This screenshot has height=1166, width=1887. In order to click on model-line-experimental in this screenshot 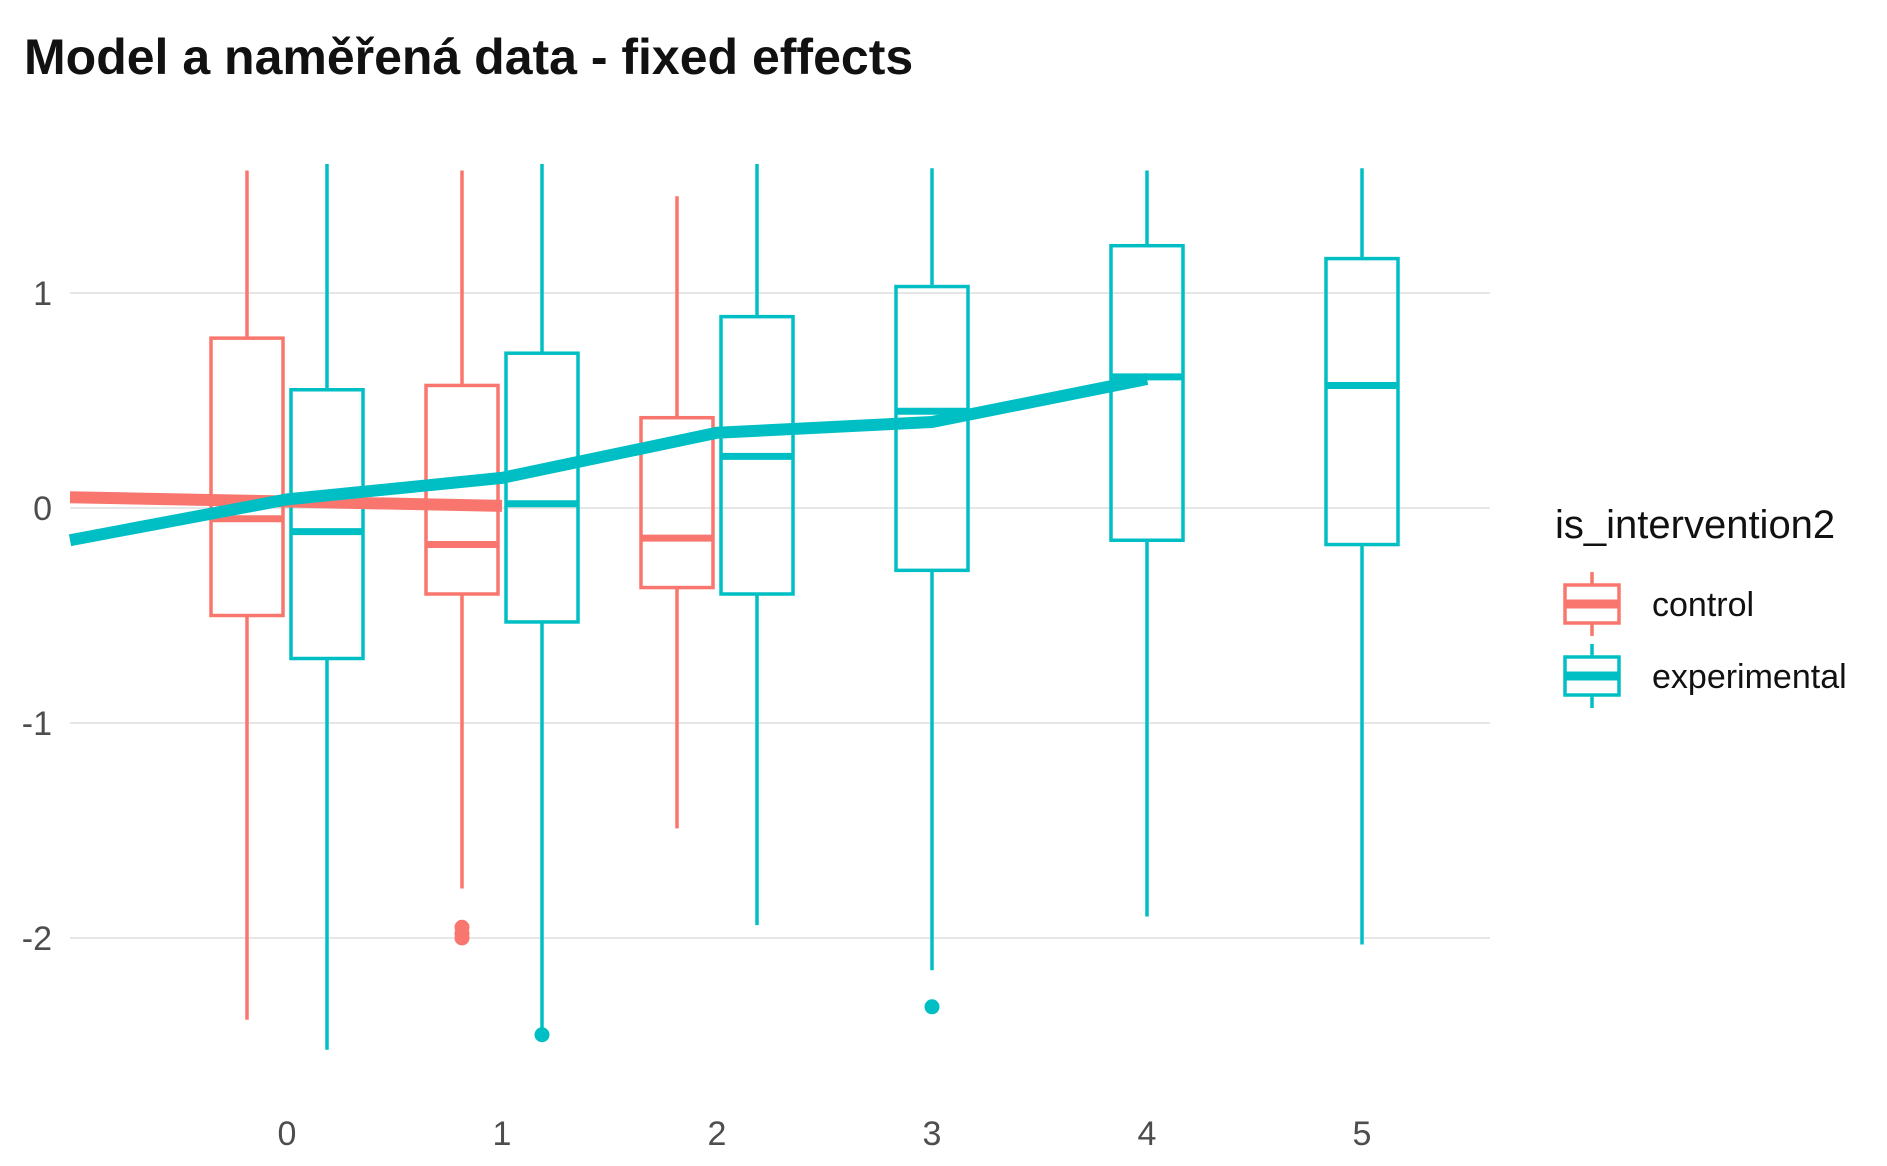, I will do `click(608, 460)`.